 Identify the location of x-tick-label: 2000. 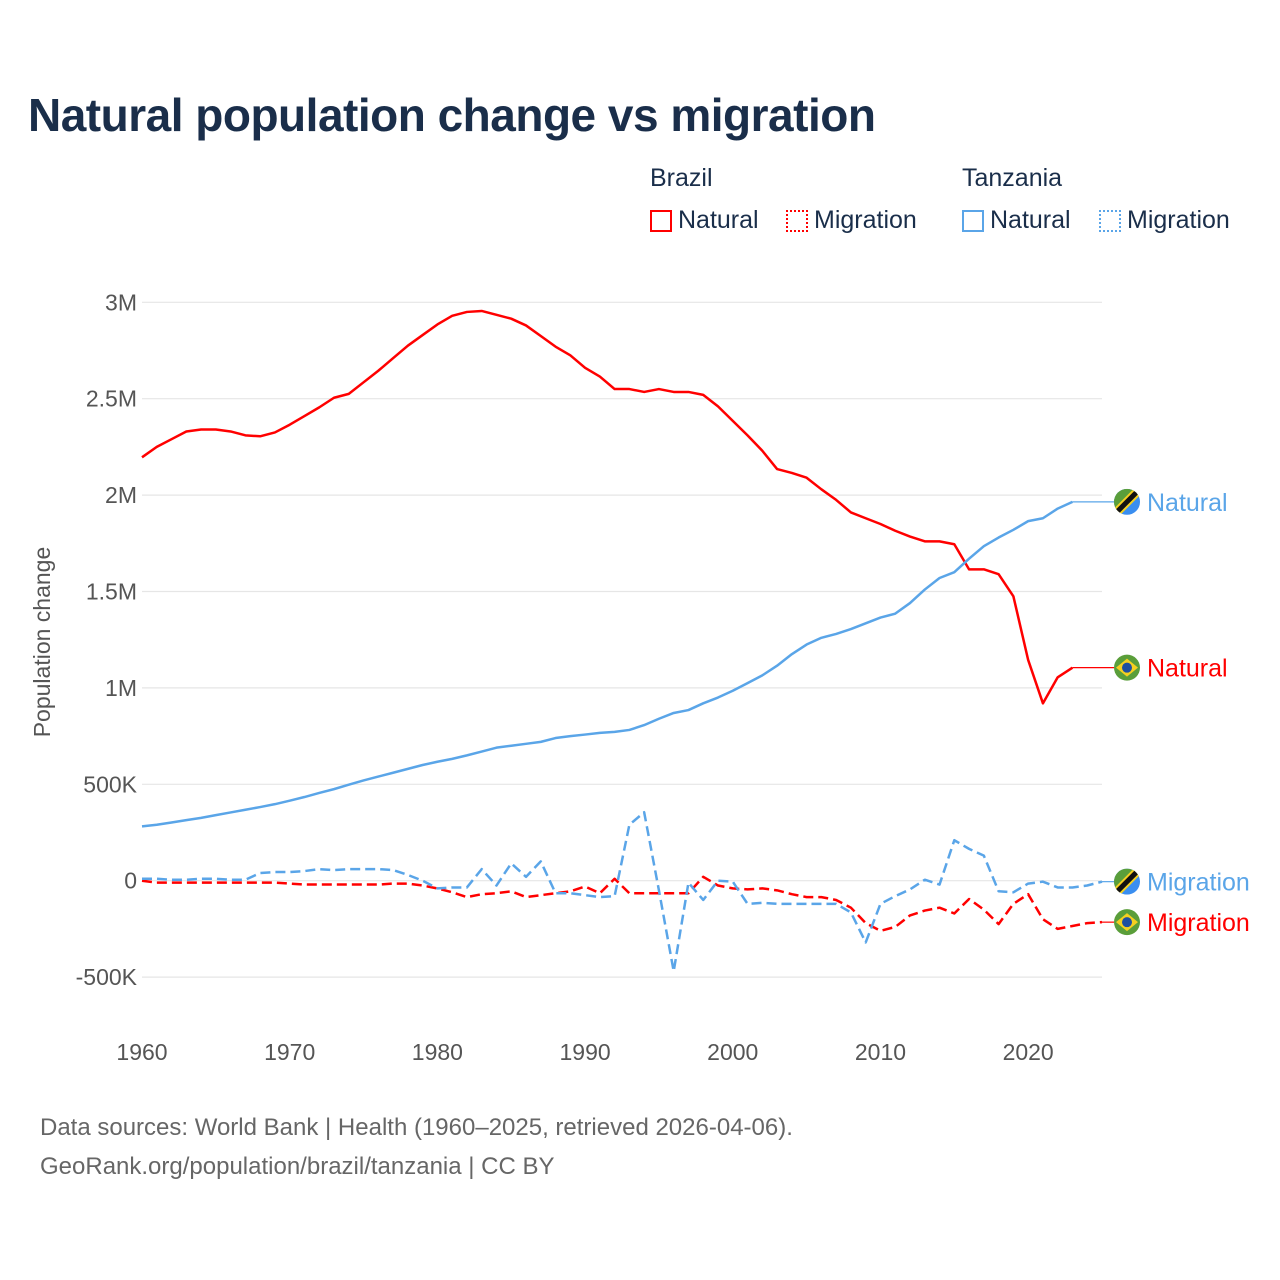
(732, 1052).